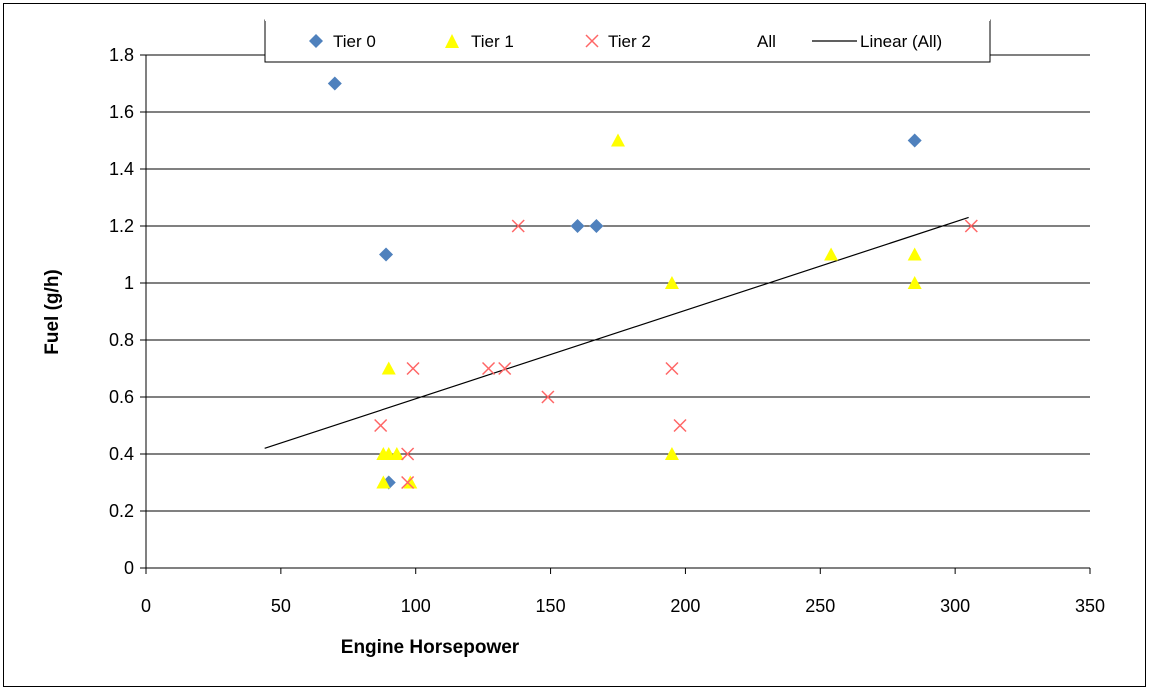 This screenshot has height=692, width=1151. I want to click on legend-box, so click(627, 41).